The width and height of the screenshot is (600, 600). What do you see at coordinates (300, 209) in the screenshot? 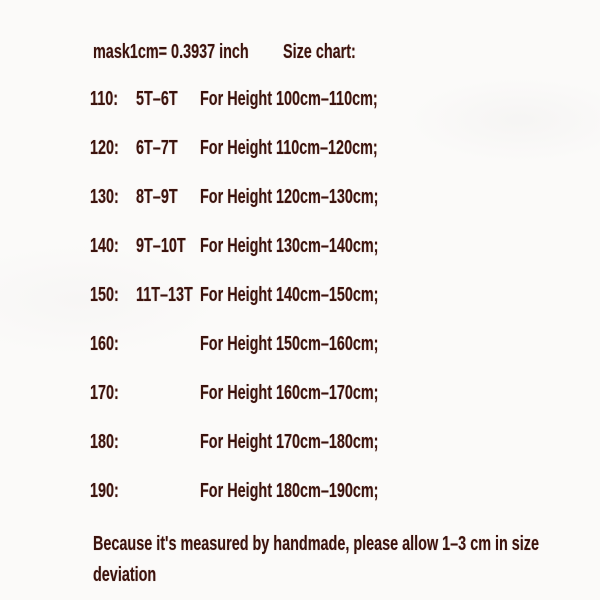
I see `size-row: 130: 8T–9T For Height 120cm–130cm;` at bounding box center [300, 209].